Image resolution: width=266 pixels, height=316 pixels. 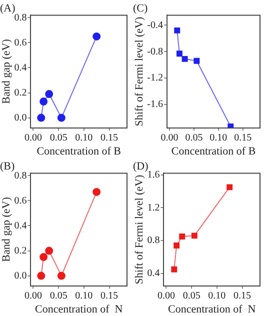 What do you see at coordinates (140, 8) in the screenshot?
I see `chart-title: (C)` at bounding box center [140, 8].